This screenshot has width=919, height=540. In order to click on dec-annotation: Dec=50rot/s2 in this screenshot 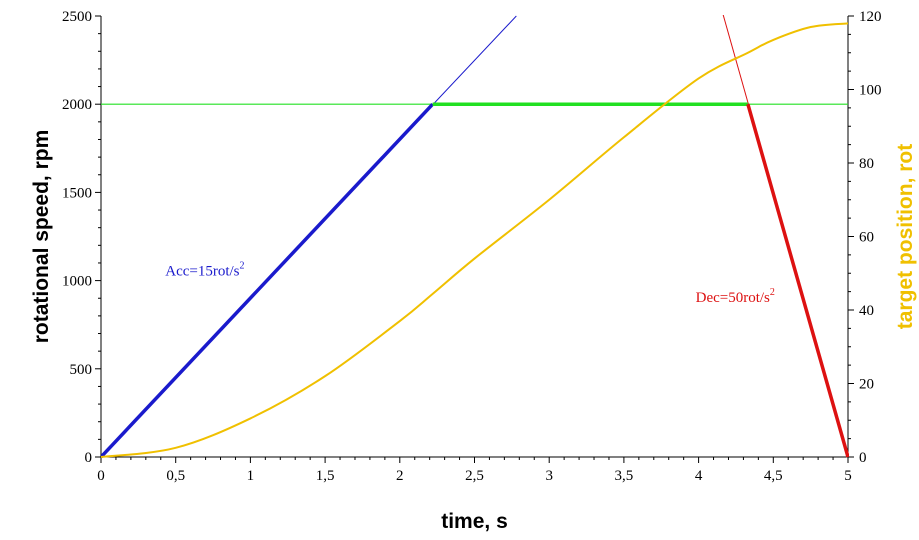, I will do `click(735, 296)`.